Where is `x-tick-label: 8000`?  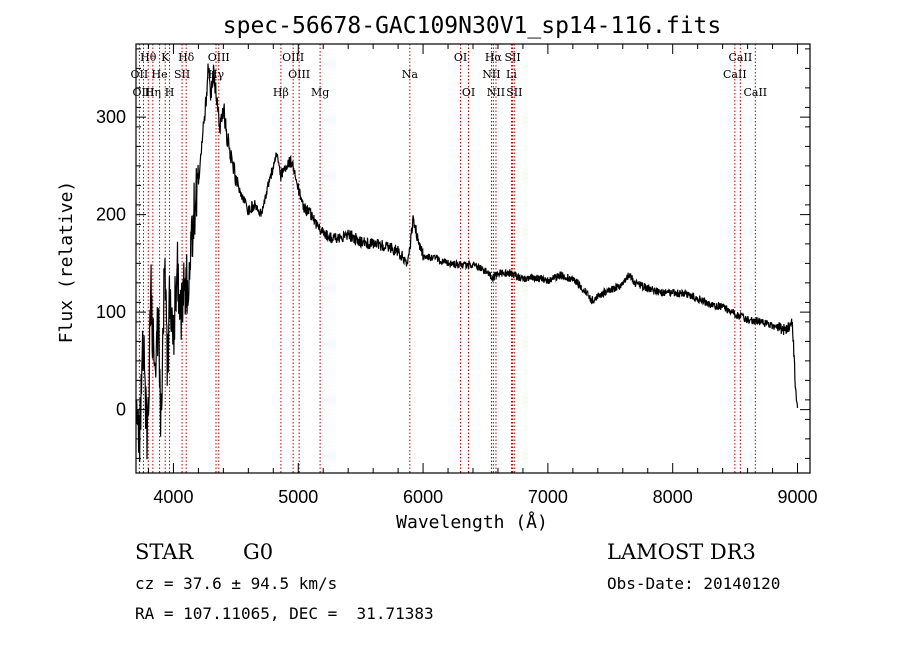
x-tick-label: 8000 is located at coordinates (673, 497).